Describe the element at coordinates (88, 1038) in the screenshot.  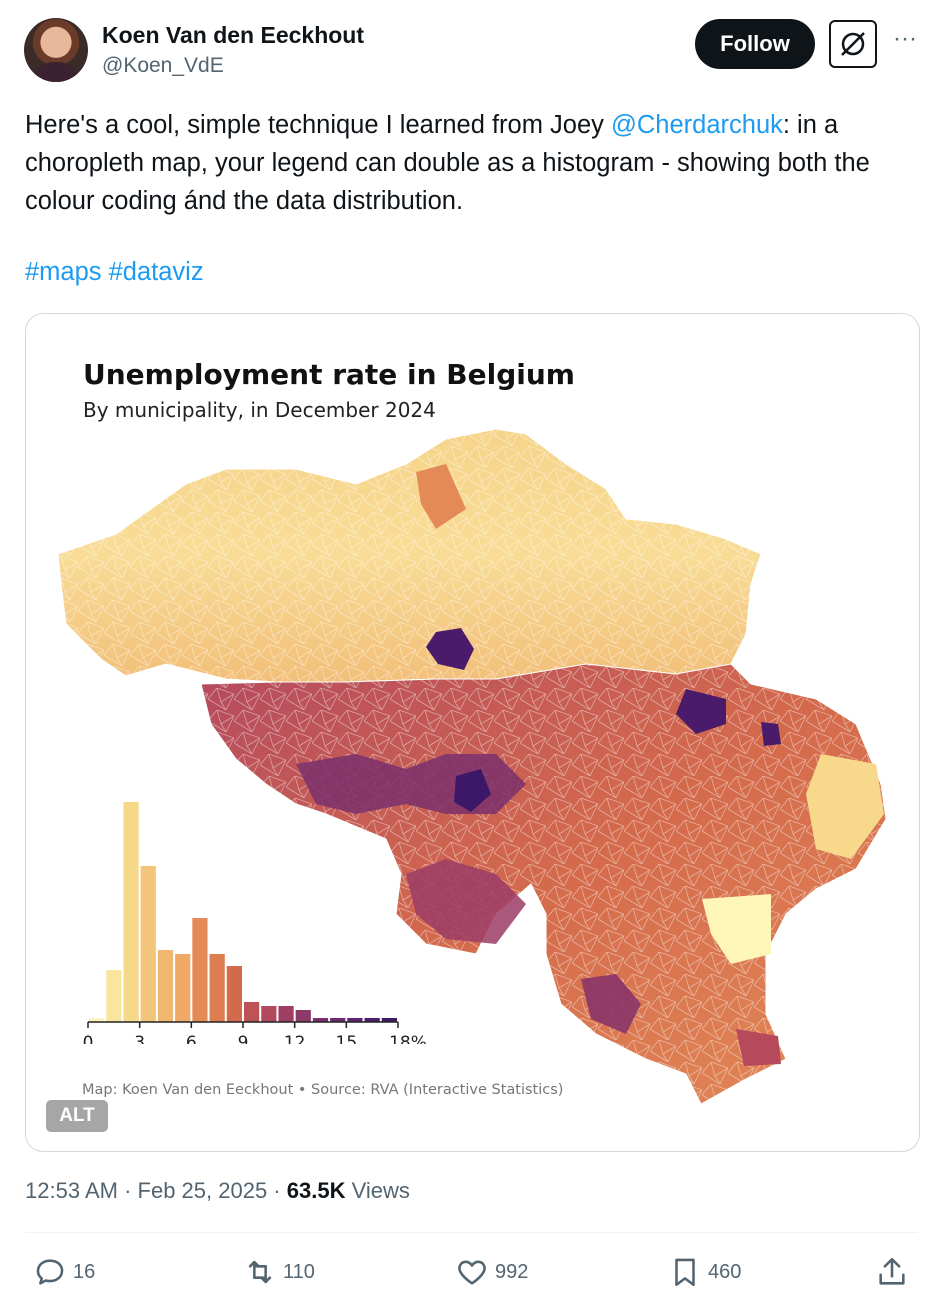
I see `histogram-tick-label: 0` at that location.